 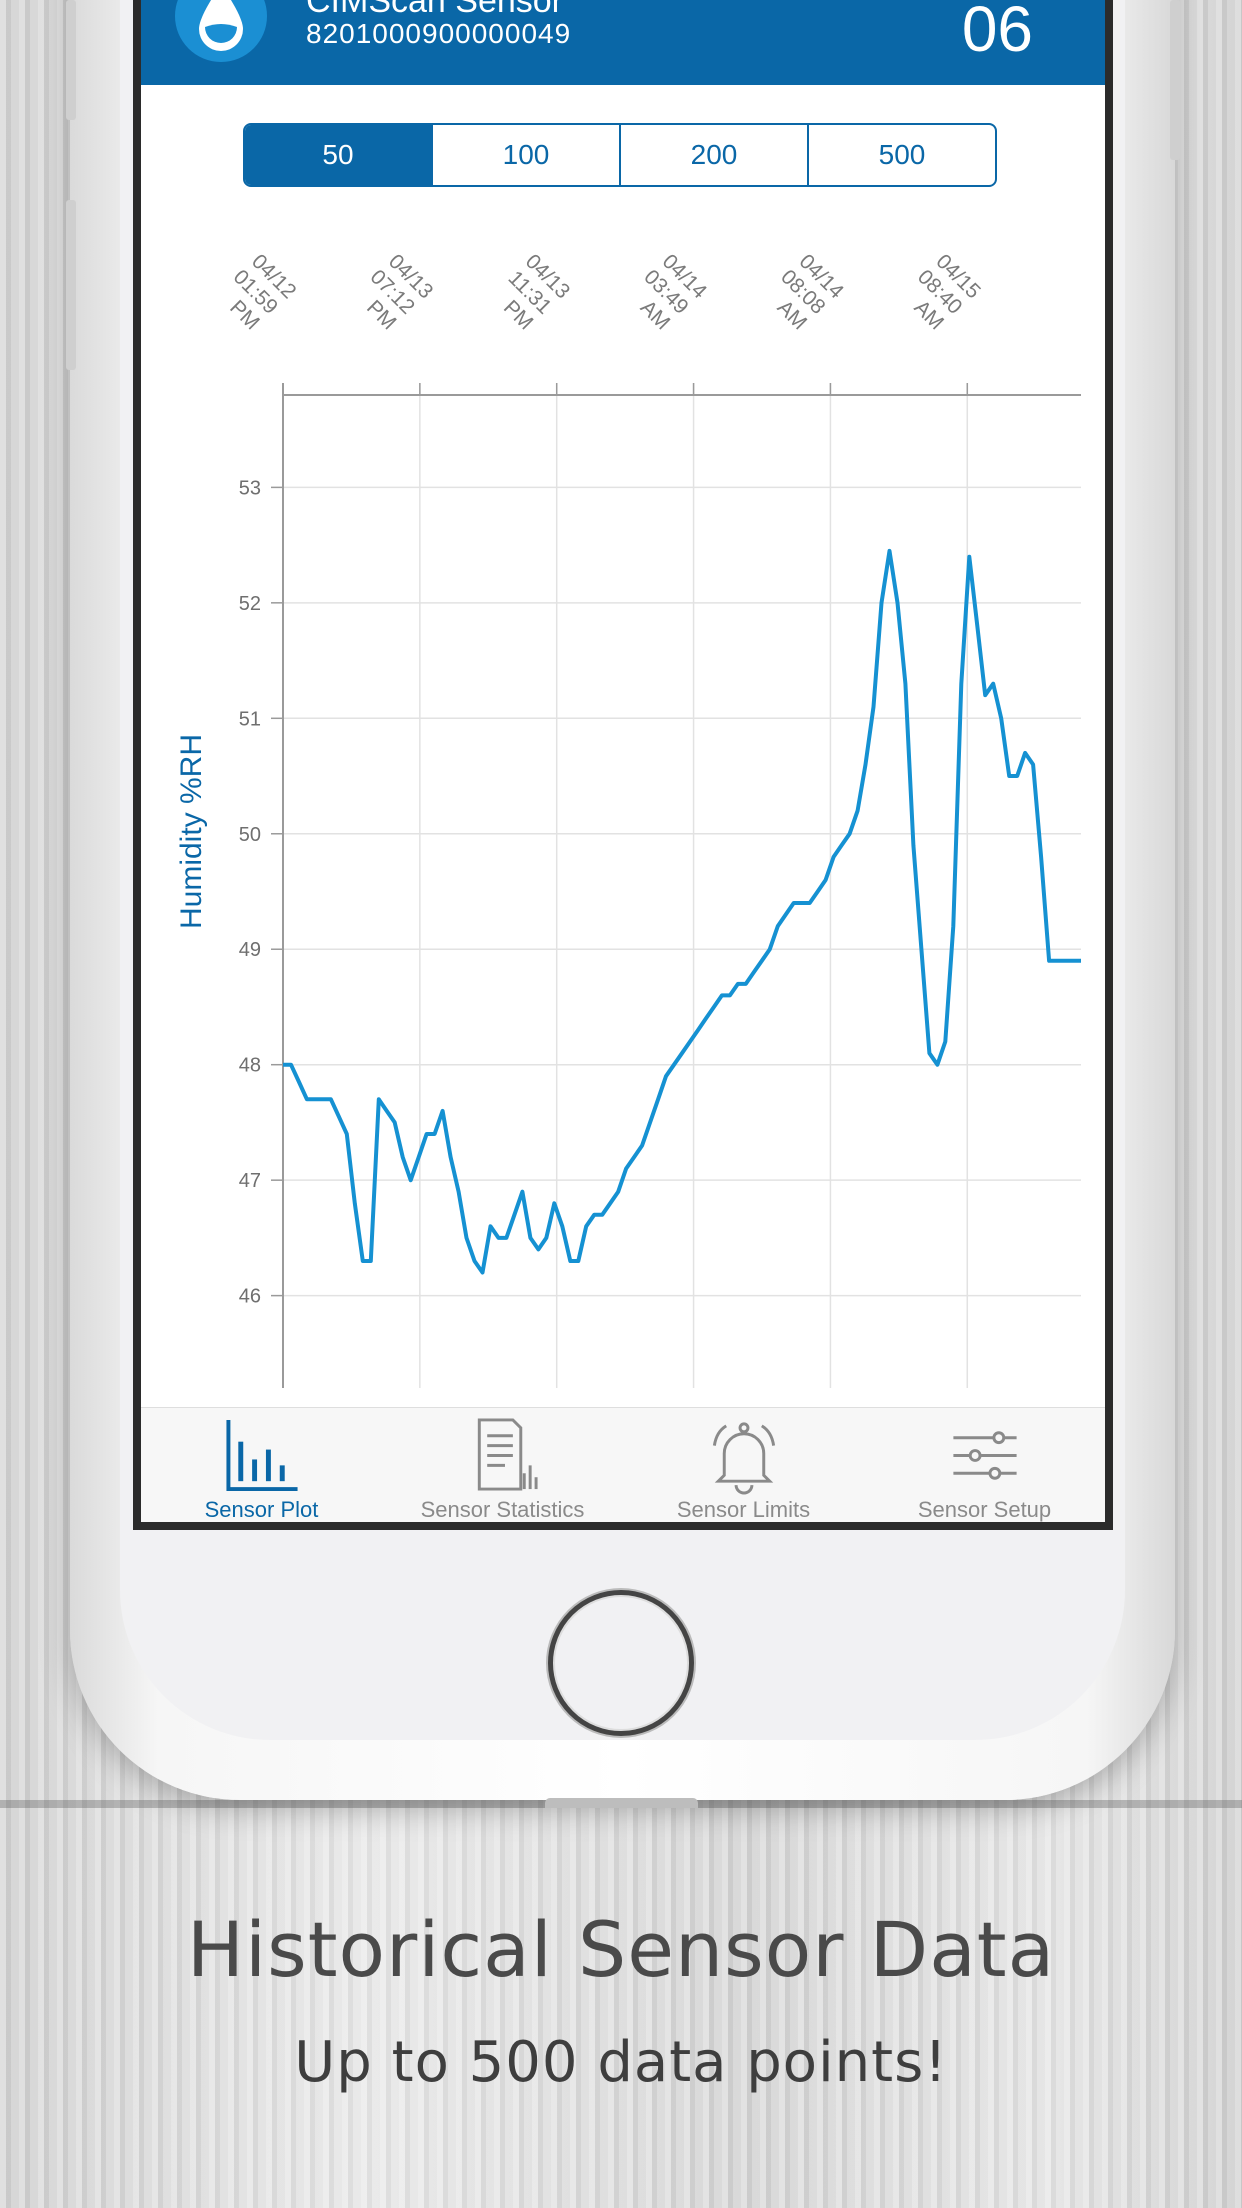 What do you see at coordinates (984, 1509) in the screenshot?
I see `tab-label: Sensor Setup` at bounding box center [984, 1509].